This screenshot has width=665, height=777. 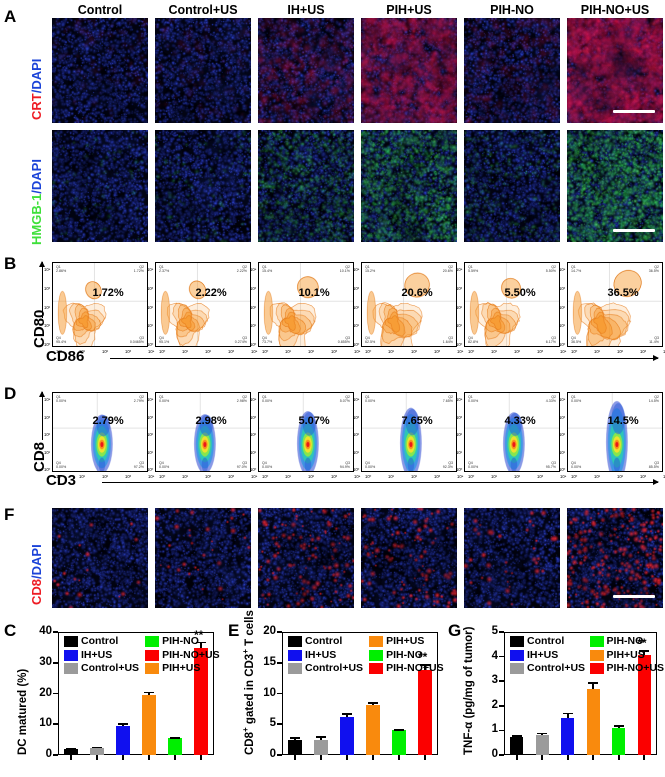 I want to click on cd80-cd86-xtick-1-1: 10¹, so click(x=185, y=351).